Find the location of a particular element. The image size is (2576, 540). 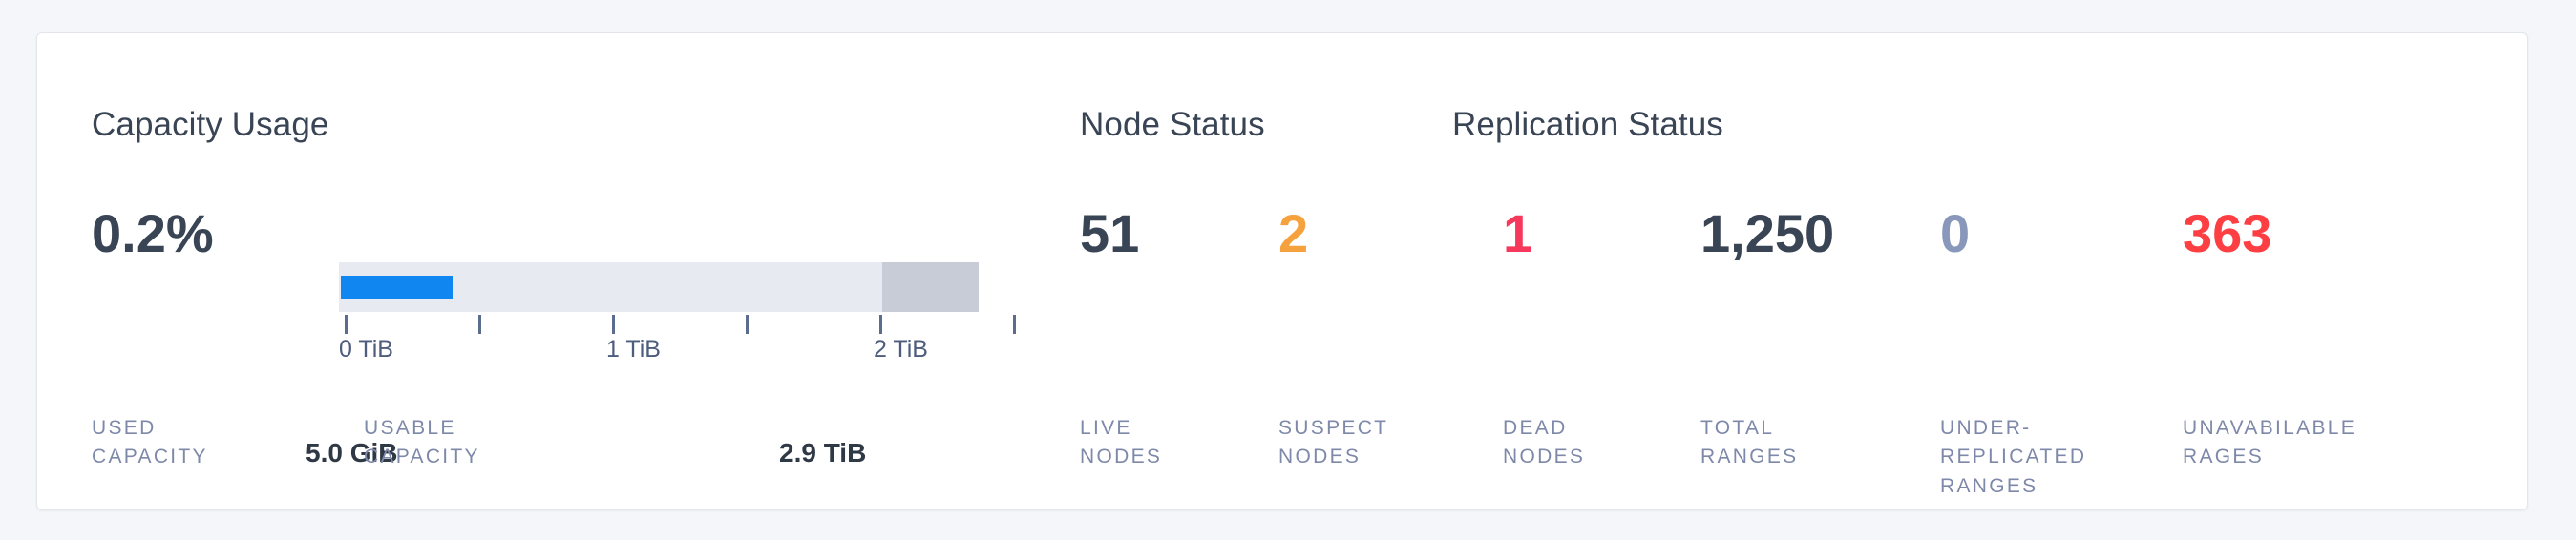

capacity-bar-track is located at coordinates (659, 287).